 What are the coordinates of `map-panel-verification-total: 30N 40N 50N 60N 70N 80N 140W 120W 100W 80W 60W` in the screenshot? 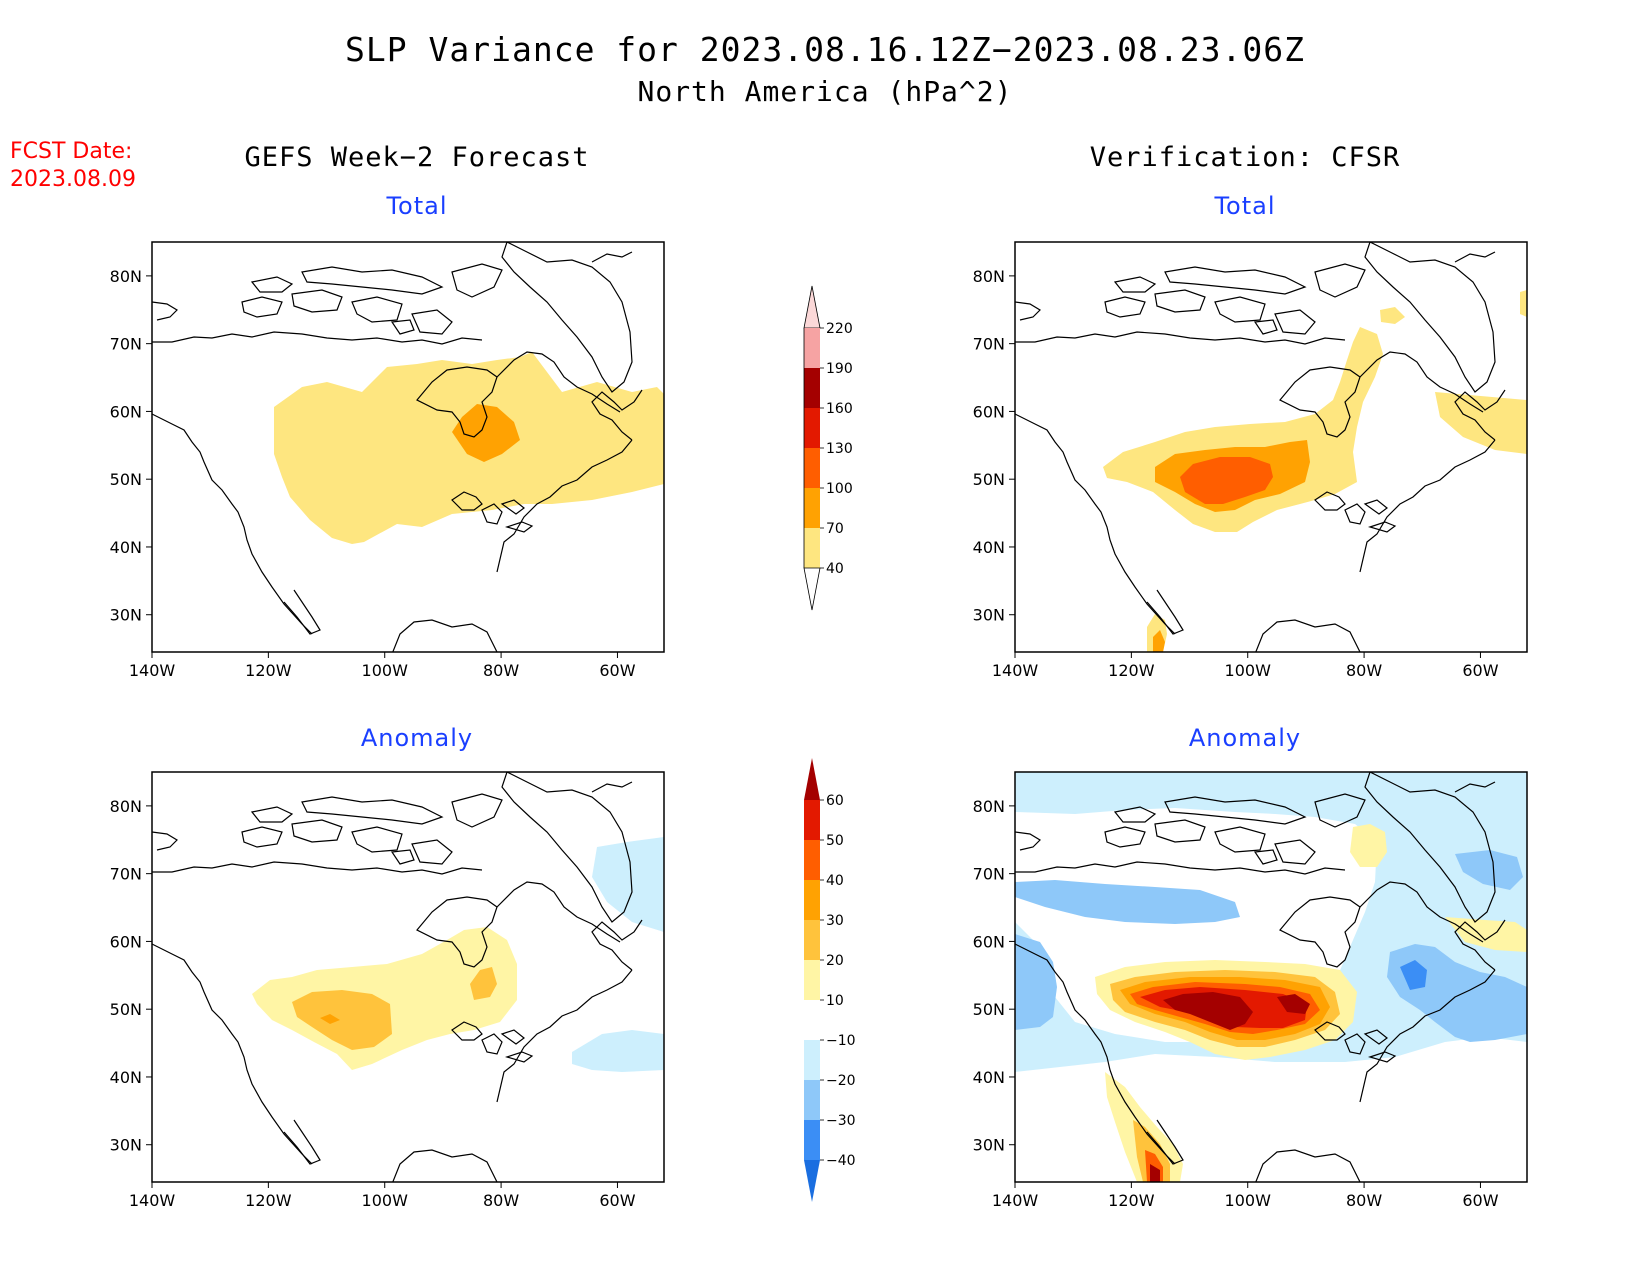 It's located at (1250, 460).